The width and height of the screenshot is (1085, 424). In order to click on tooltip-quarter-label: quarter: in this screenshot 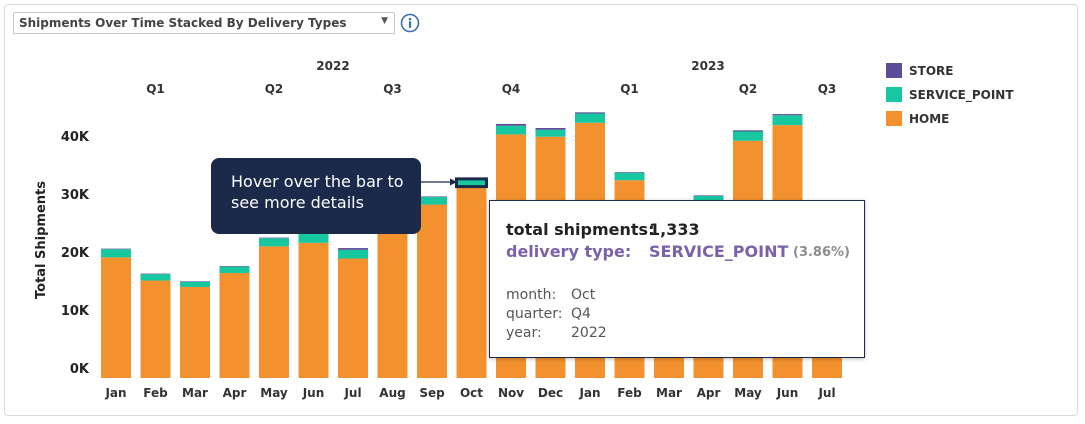, I will do `click(534, 314)`.